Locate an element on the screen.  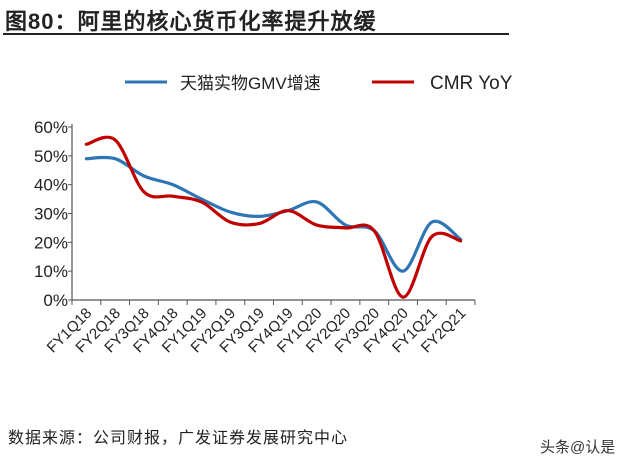
legend-label: 天猫实物GMV增速 is located at coordinates (250, 83).